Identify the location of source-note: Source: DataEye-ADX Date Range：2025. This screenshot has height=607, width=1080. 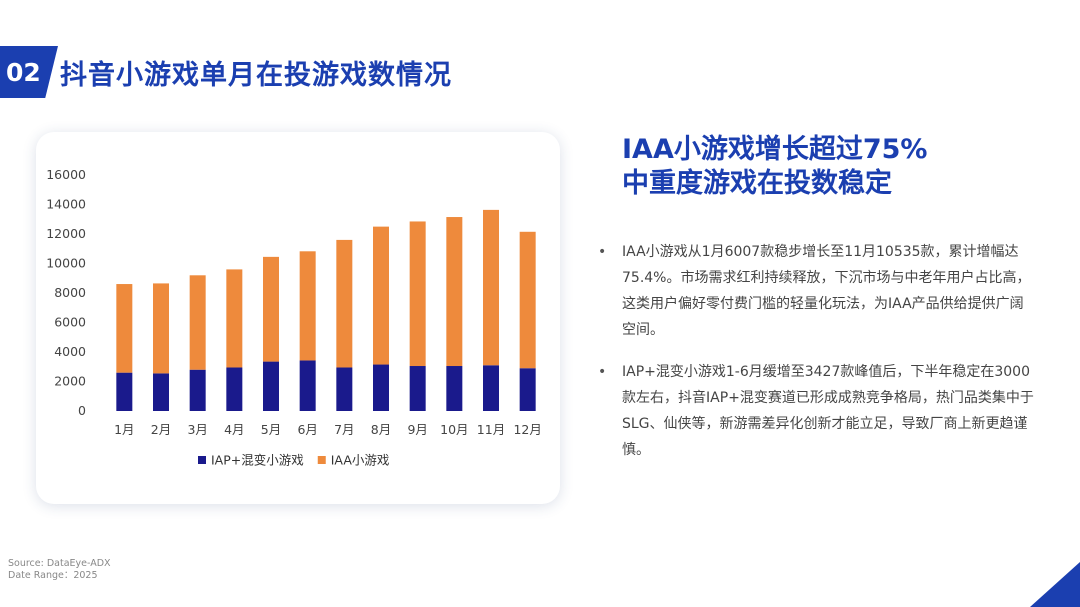
(59, 570).